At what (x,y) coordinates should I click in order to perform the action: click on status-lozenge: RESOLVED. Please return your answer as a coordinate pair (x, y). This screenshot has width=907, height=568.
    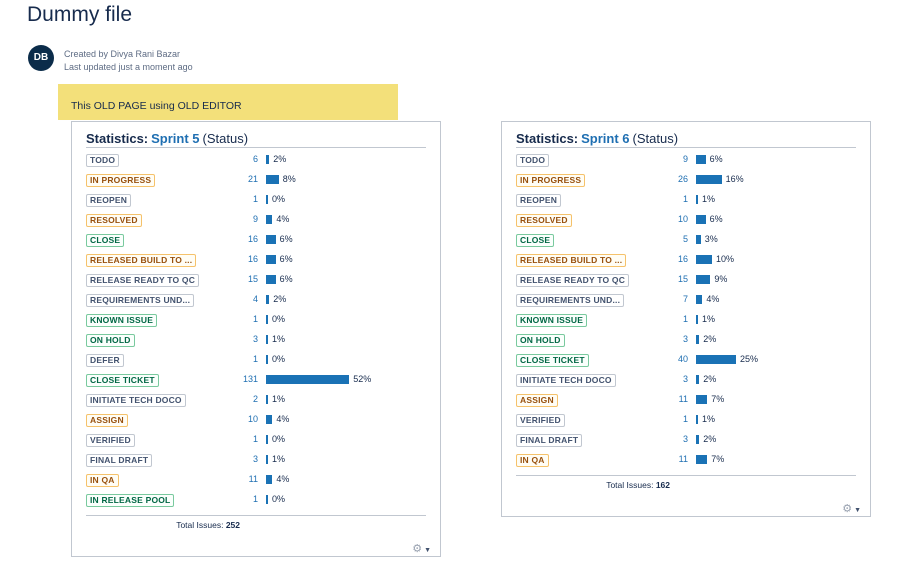
    Looking at the image, I should click on (544, 220).